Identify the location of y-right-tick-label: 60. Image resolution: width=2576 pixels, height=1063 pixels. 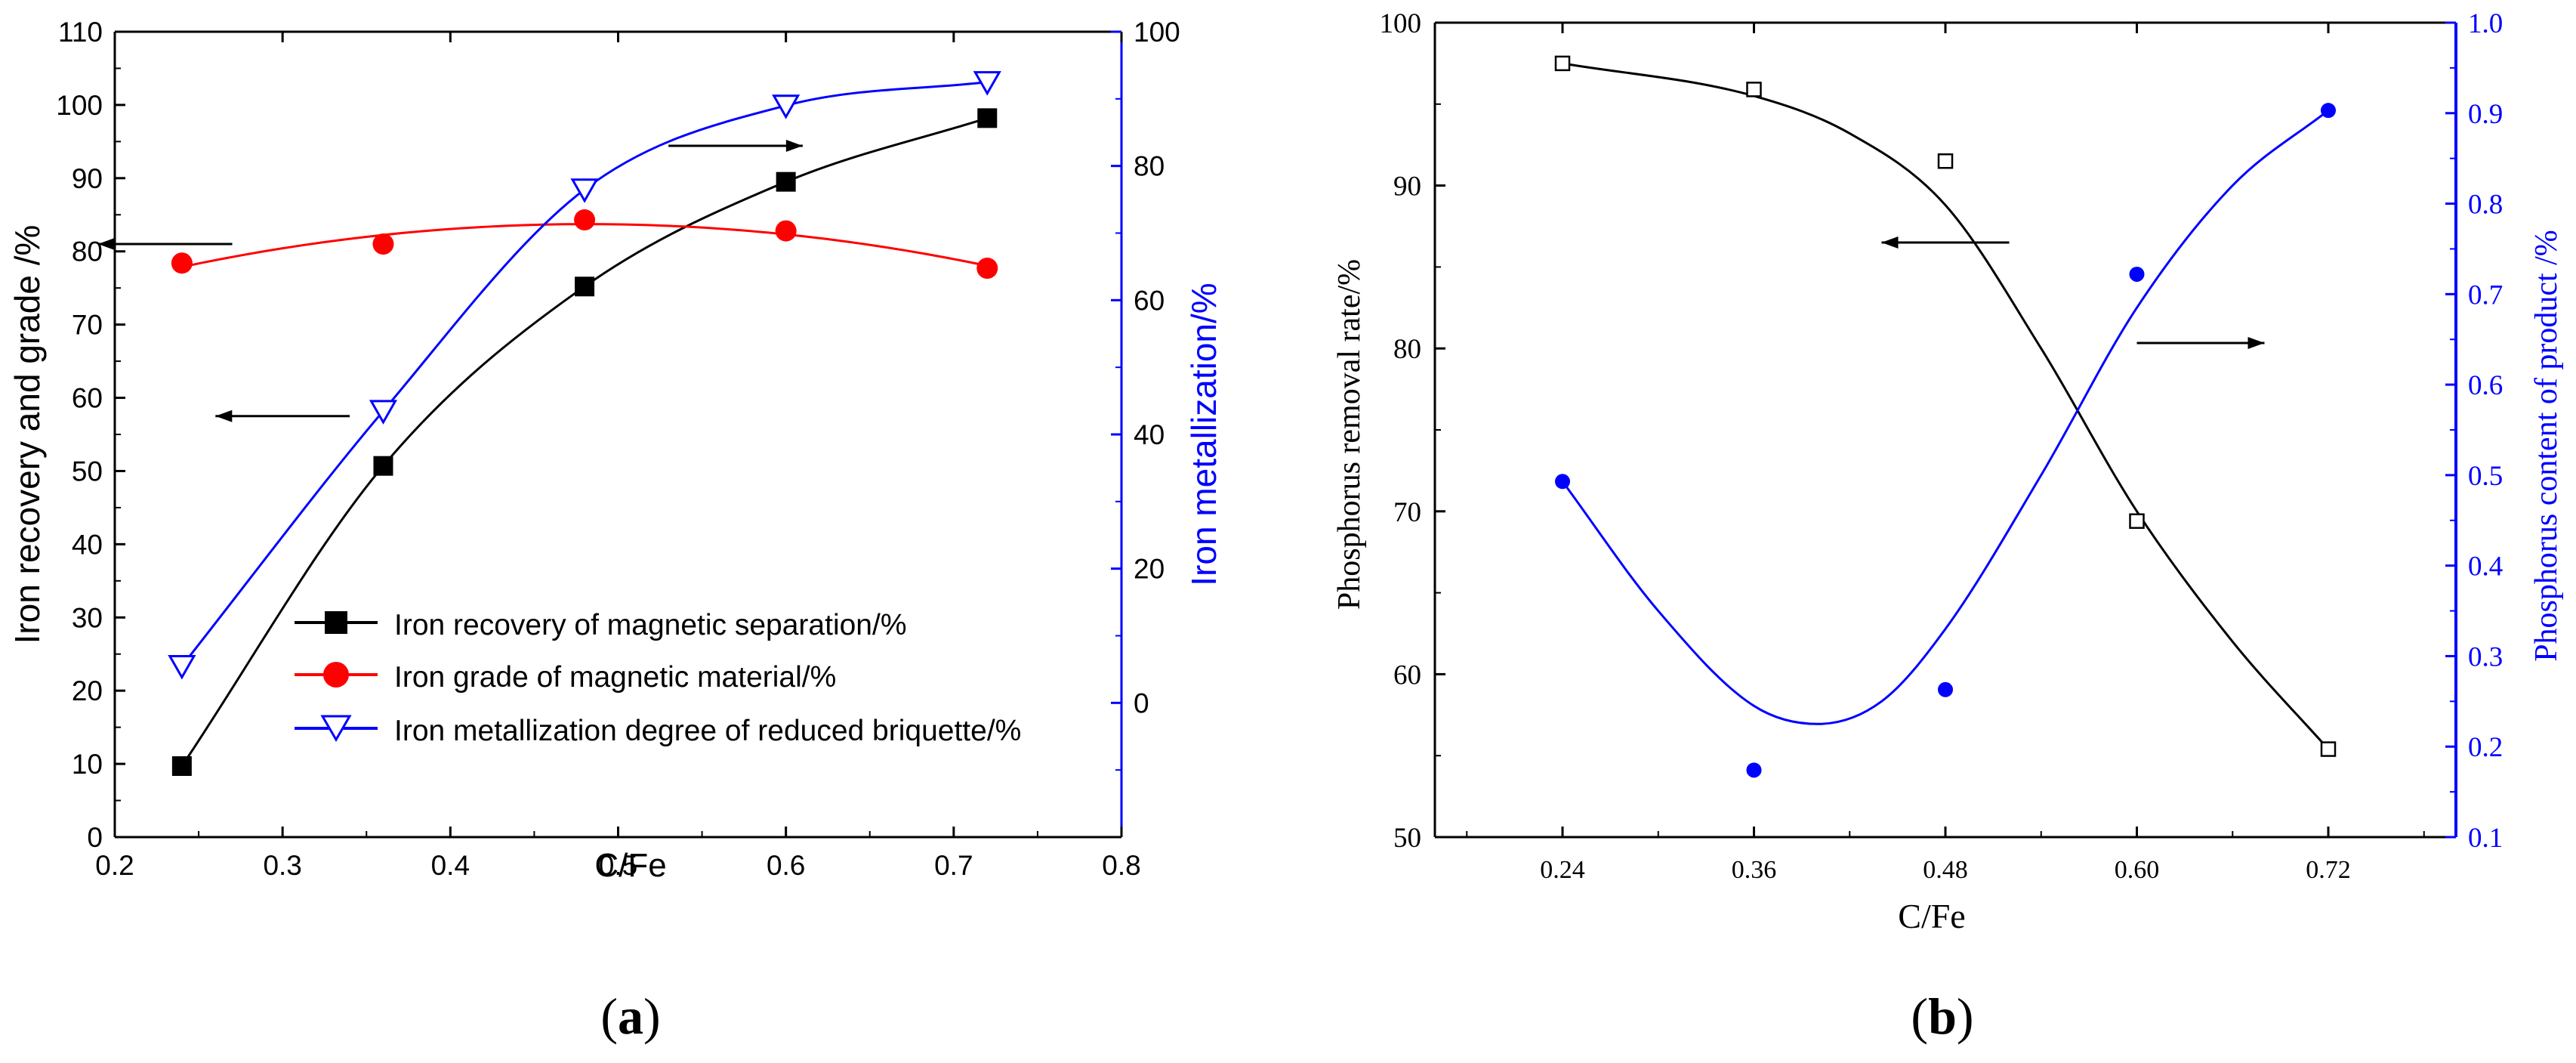
(1149, 300).